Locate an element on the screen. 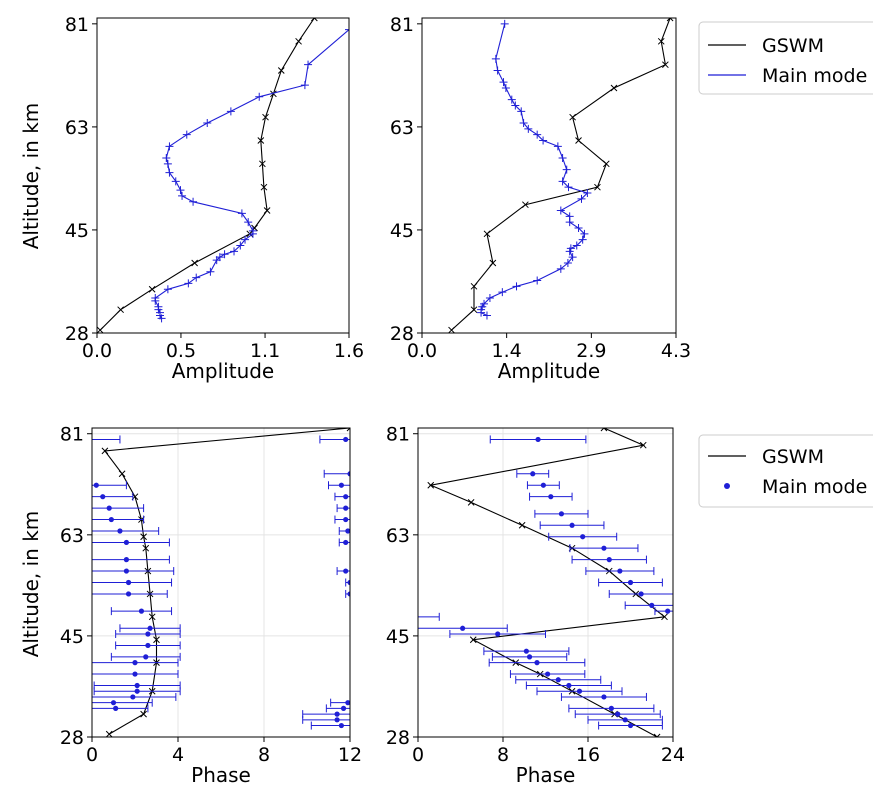 The image size is (873, 789). x-tick-label: 1.1 is located at coordinates (265, 351).